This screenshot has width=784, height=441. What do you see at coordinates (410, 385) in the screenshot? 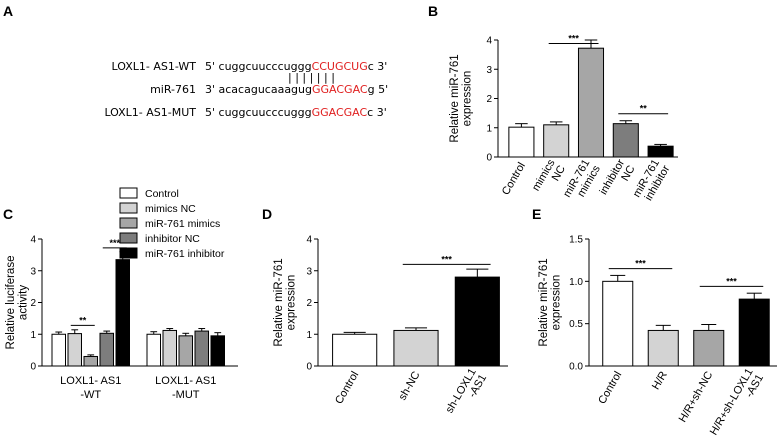
I see `x-tick-label: sh-NC` at bounding box center [410, 385].